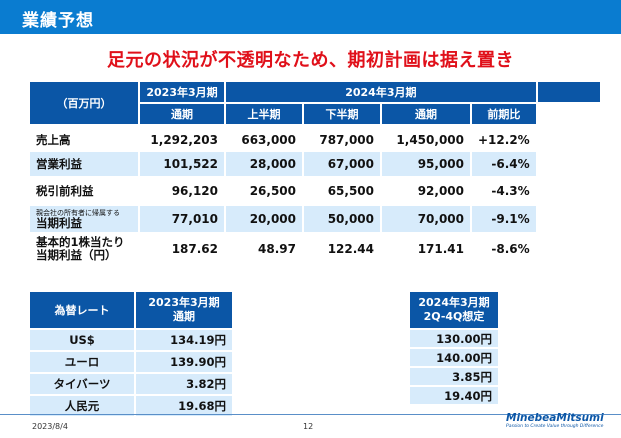 The height and width of the screenshot is (438, 621). I want to click on value-yoy: -8.6%, so click(510, 249).